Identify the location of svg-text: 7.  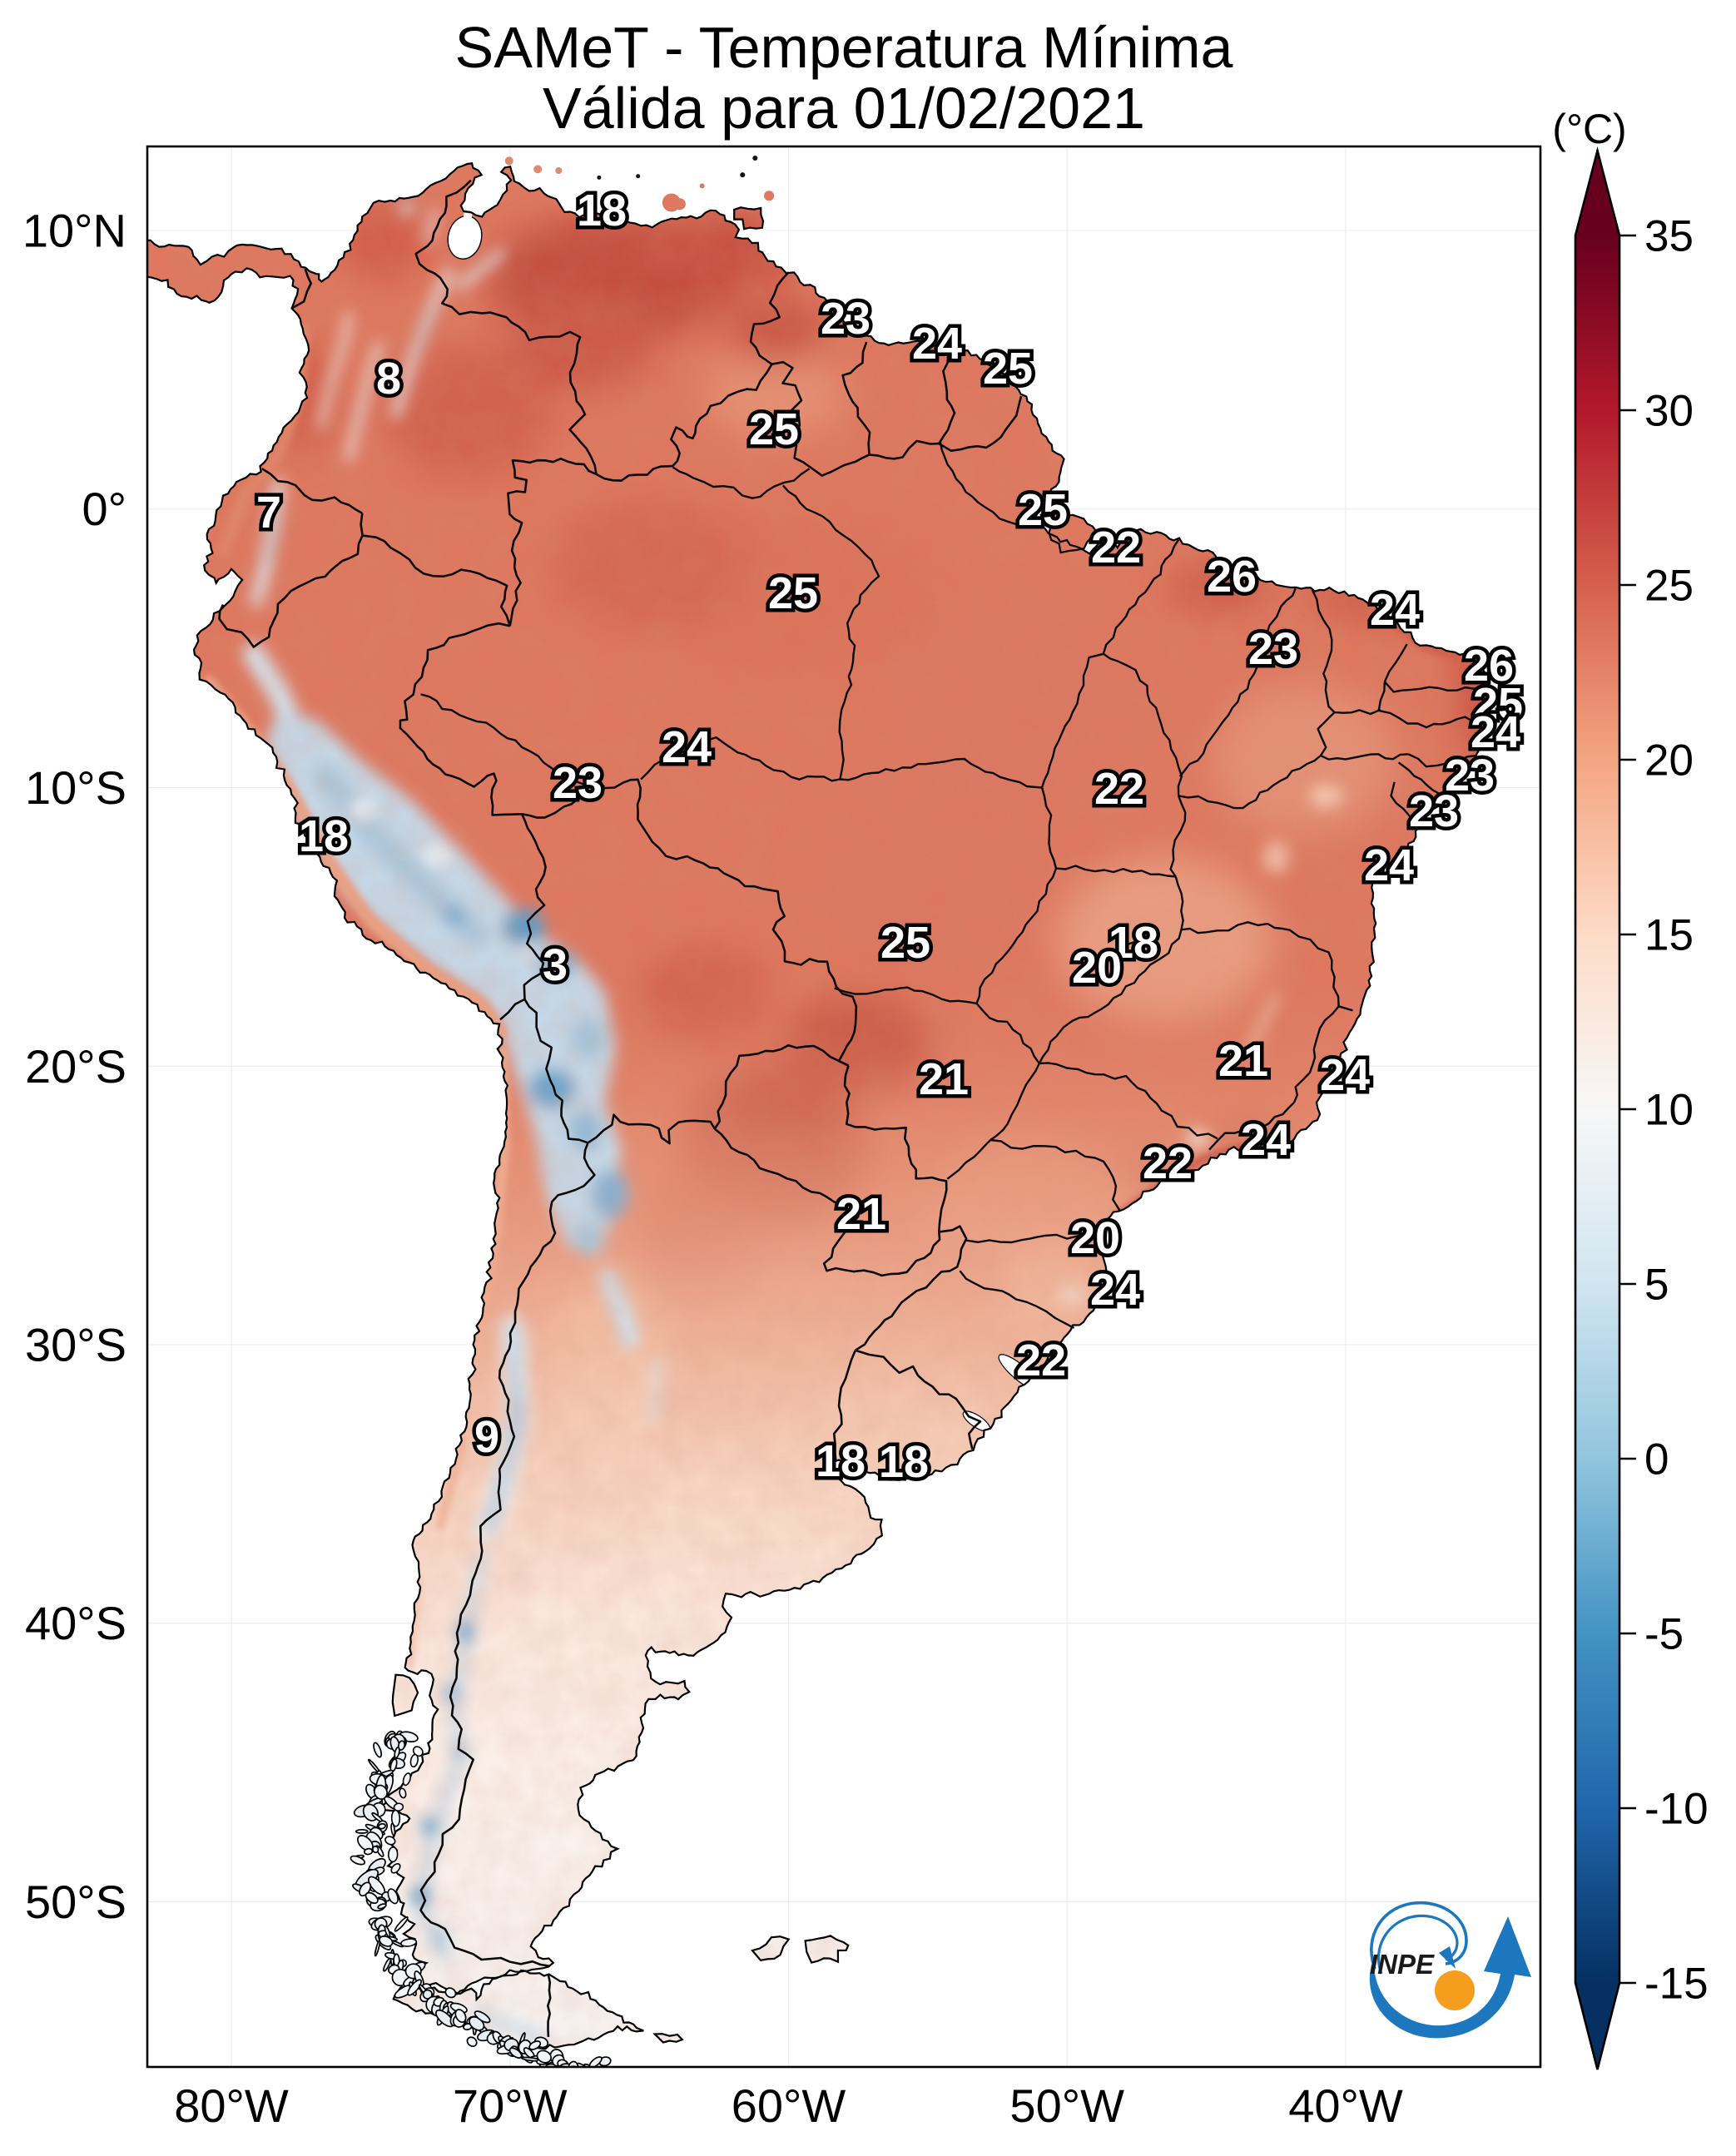
(268, 513).